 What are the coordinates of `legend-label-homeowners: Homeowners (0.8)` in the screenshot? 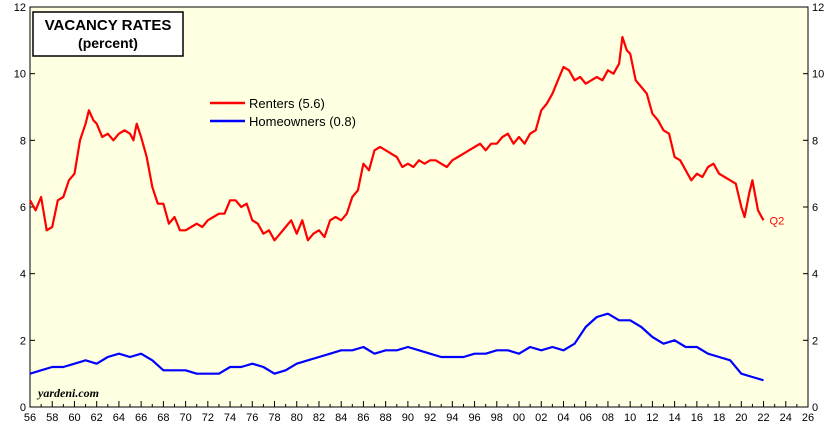 It's located at (302, 121).